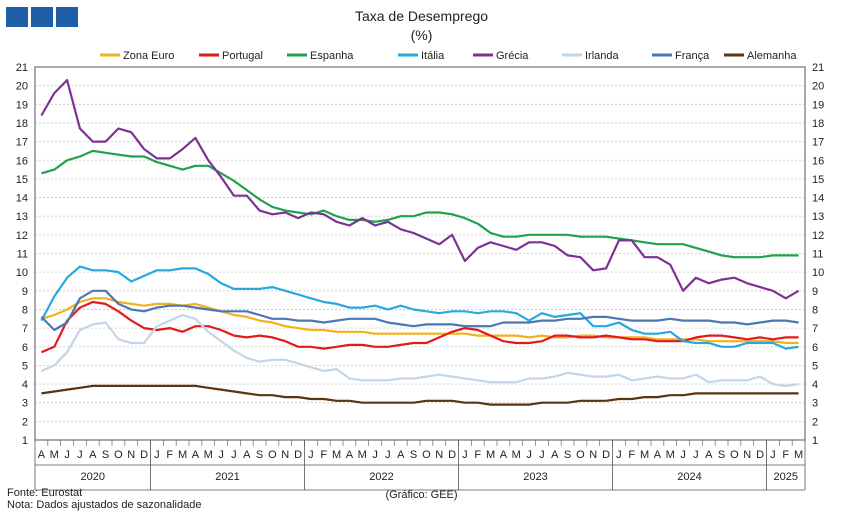  I want to click on y-tick-label-right: 6, so click(815, 348).